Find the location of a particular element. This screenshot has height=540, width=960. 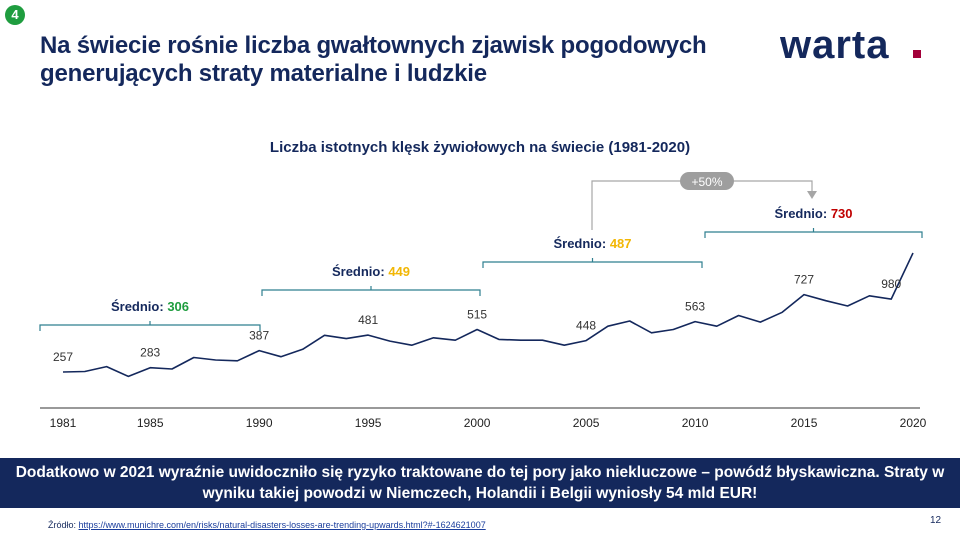

average-label: Średnio: 306 is located at coordinates (150, 306).